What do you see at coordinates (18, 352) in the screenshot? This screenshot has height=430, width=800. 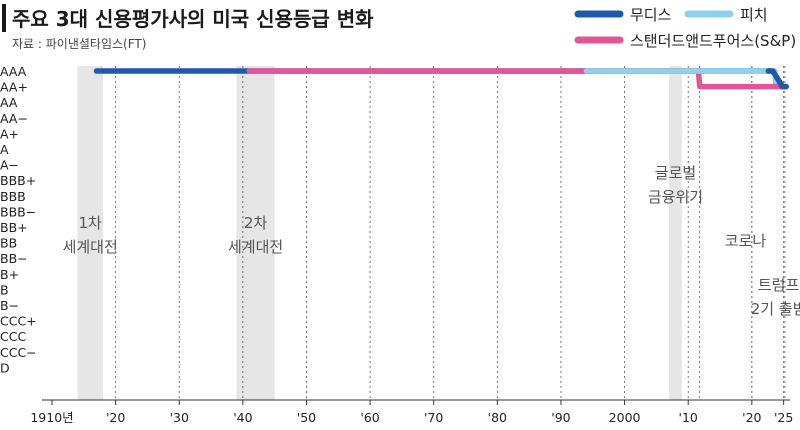 I see `y-tick-label: CCC−` at bounding box center [18, 352].